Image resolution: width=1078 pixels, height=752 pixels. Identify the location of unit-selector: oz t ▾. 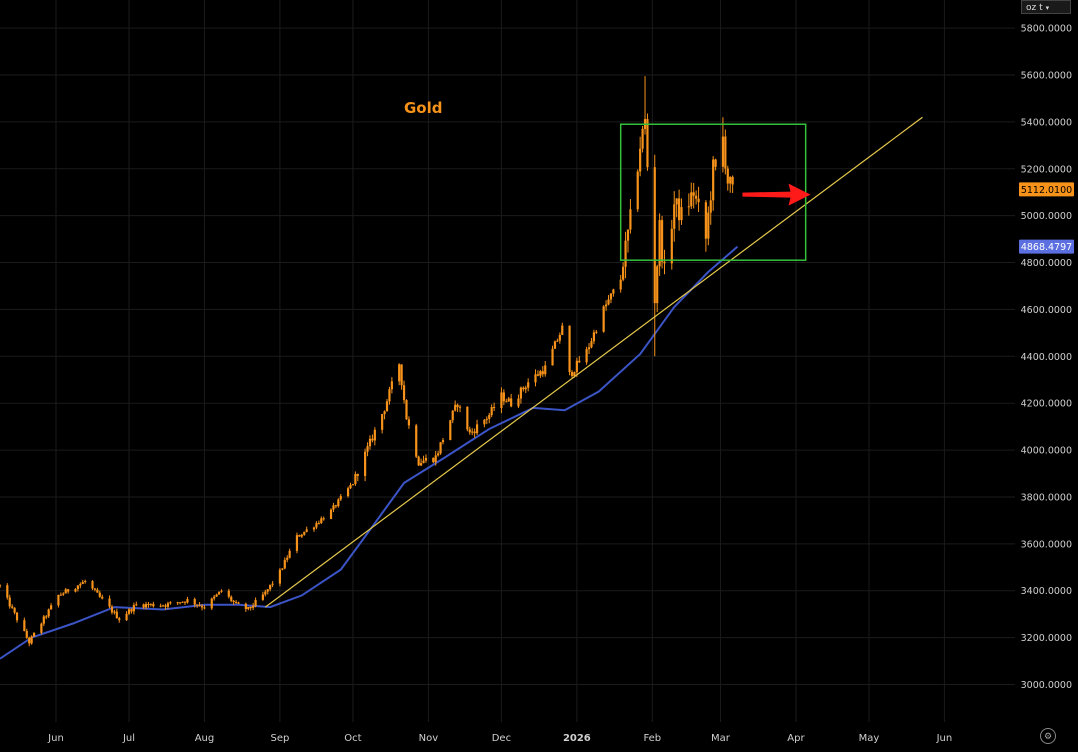
(1046, 7).